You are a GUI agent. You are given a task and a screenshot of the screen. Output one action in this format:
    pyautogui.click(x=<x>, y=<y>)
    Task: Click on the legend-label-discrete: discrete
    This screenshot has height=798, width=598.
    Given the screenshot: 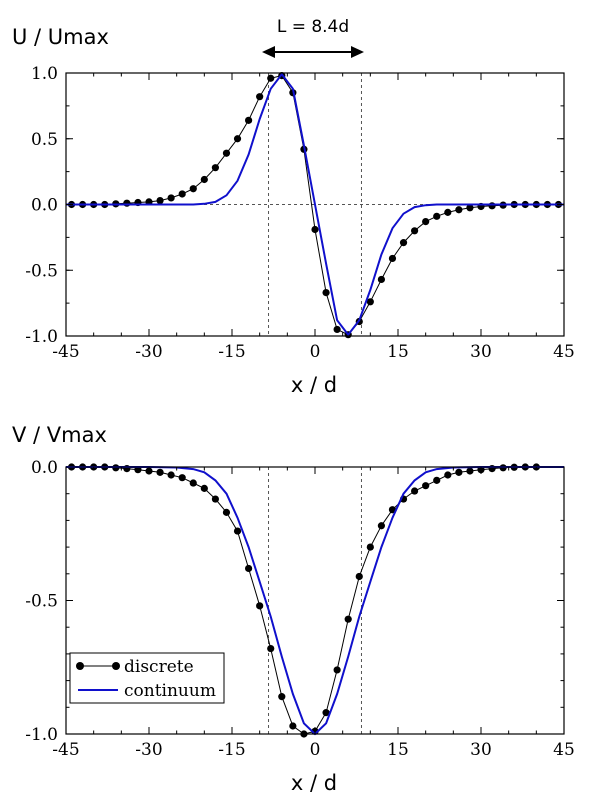 What is the action you would take?
    pyautogui.click(x=159, y=667)
    